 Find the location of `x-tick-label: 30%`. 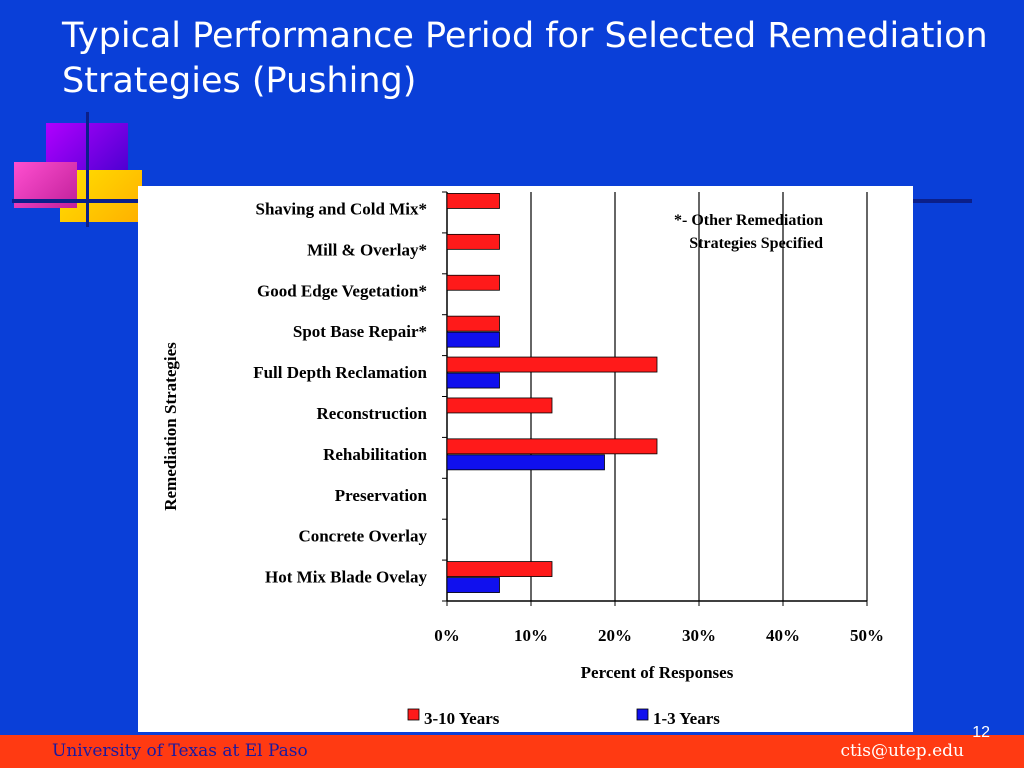

x-tick-label: 30% is located at coordinates (699, 635).